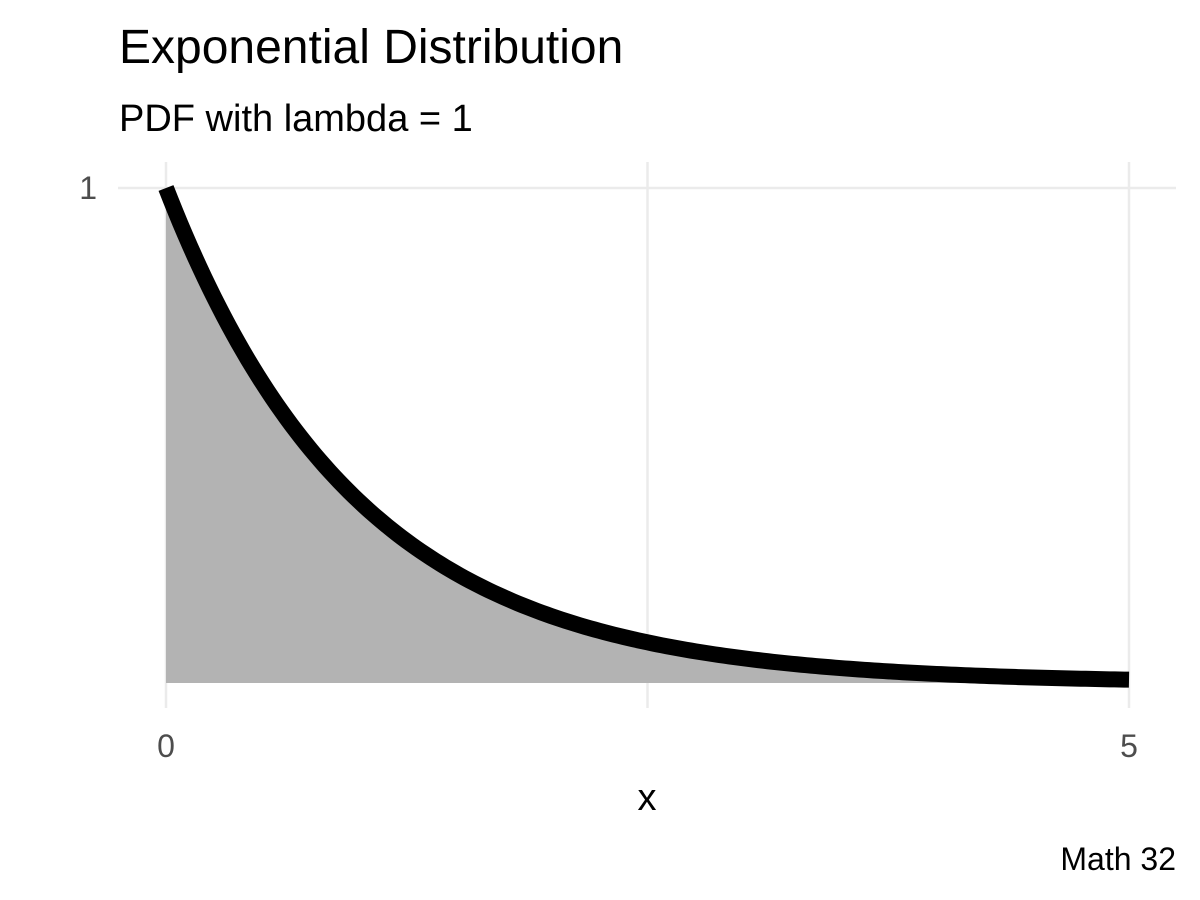 The width and height of the screenshot is (1200, 900). Describe the element at coordinates (166, 746) in the screenshot. I see `x-tick-label: 0` at that location.